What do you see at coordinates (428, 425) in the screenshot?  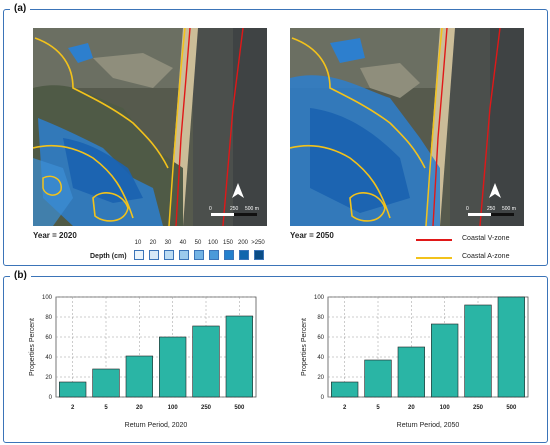 I see `x-axis-label: Return Period, 2050` at bounding box center [428, 425].